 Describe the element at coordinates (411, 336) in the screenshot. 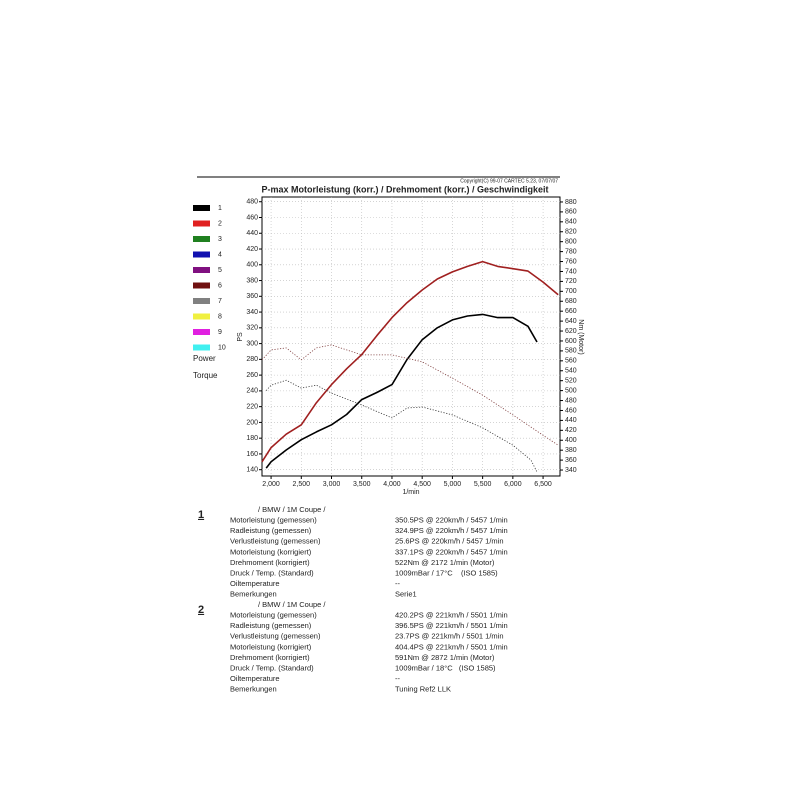

I see `plot-frame` at that location.